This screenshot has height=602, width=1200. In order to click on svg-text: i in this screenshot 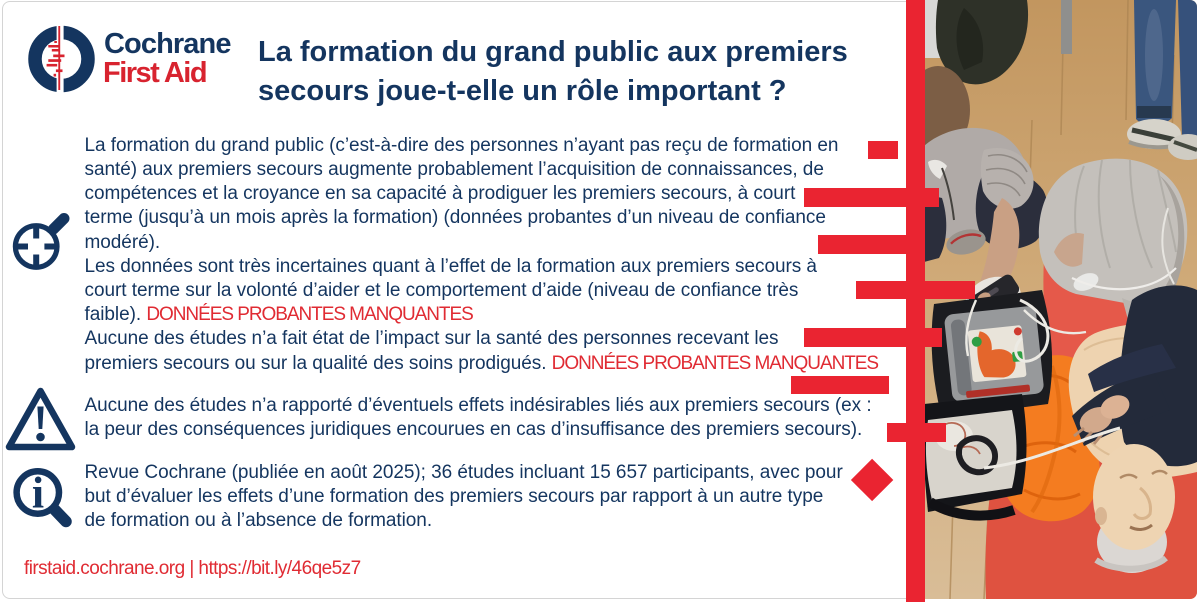, I will do `click(38, 493)`.